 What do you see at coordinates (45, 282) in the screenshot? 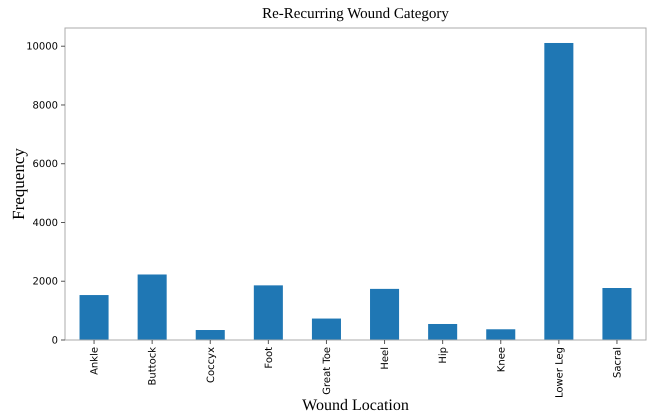
I see `y-tick-label: 2000` at bounding box center [45, 282].